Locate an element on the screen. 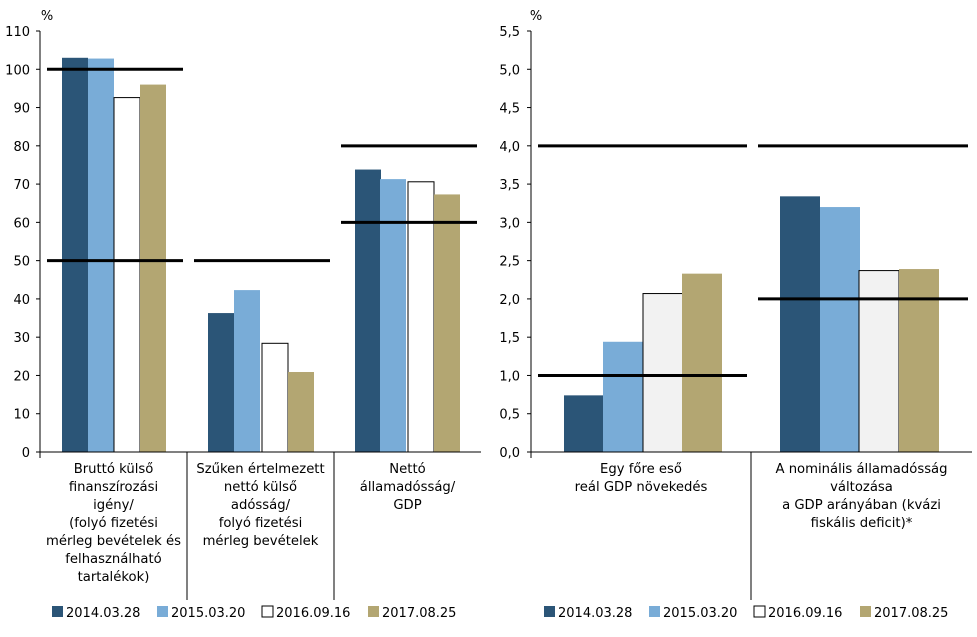  chart1-bar-2017.08.25-cat3 is located at coordinates (447, 323).